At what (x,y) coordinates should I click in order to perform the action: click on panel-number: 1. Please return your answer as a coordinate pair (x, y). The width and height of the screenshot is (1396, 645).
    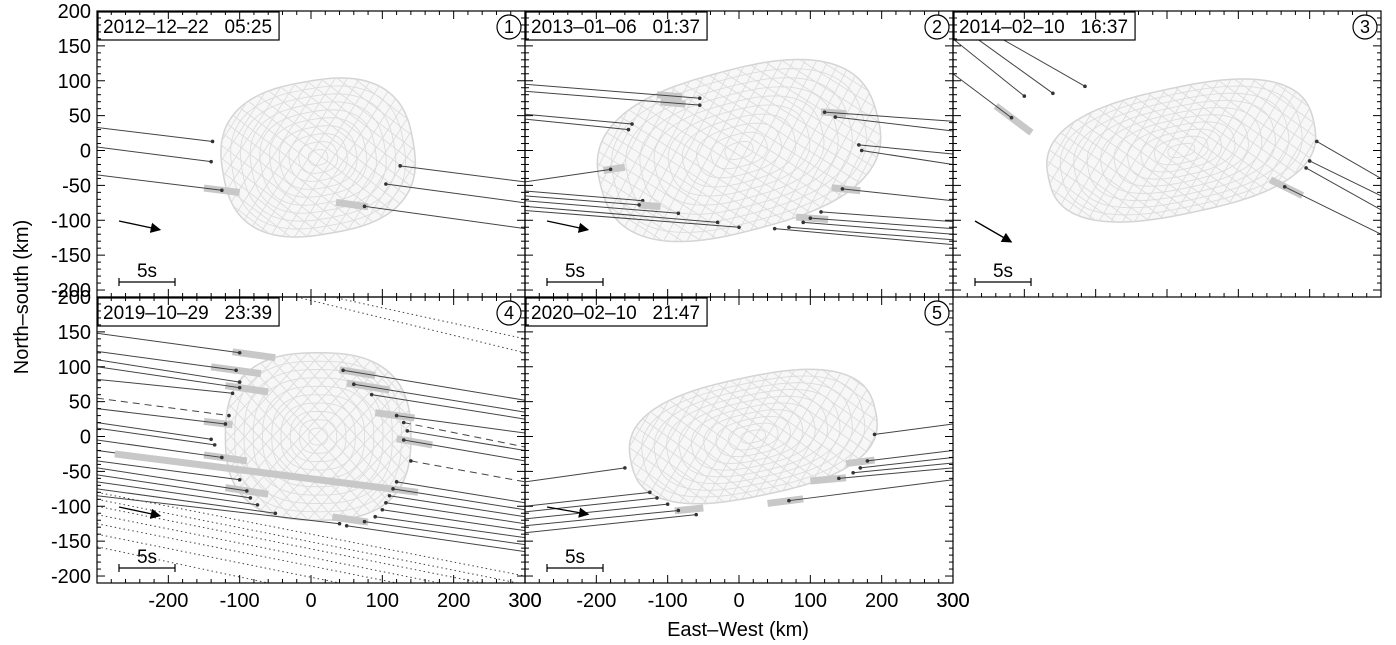
    Looking at the image, I should click on (509, 27).